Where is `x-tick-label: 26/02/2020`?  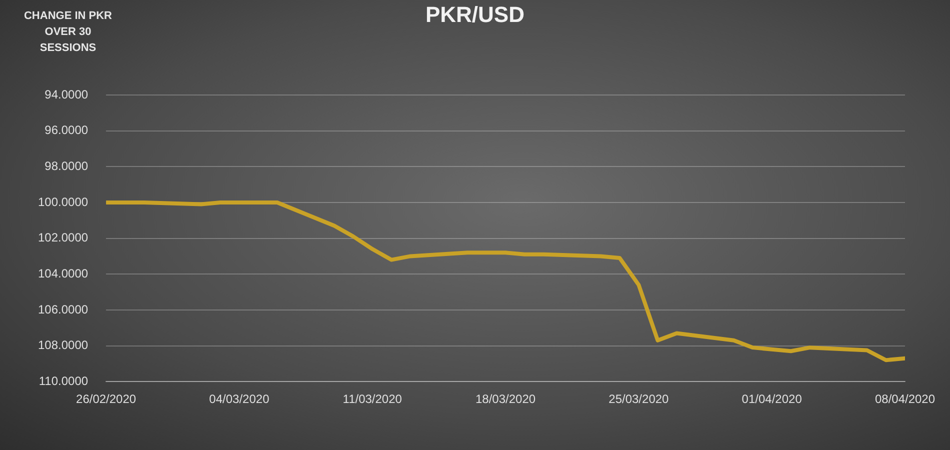
x-tick-label: 26/02/2020 is located at coordinates (106, 399).